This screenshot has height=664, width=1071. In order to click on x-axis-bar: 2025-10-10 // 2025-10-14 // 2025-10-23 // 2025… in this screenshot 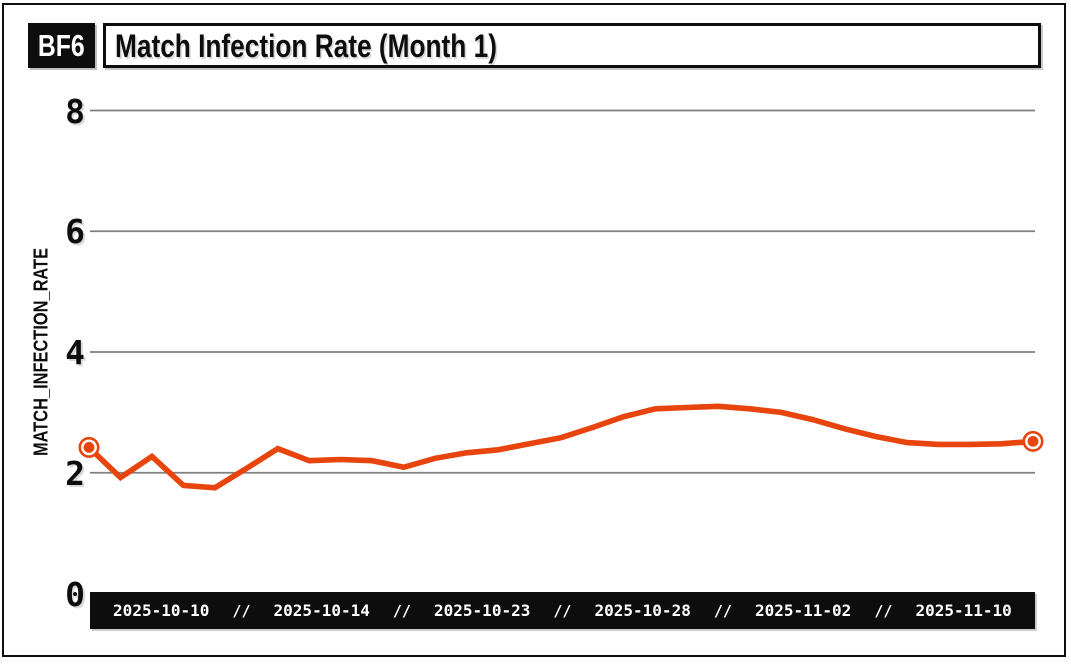, I will do `click(562, 610)`.